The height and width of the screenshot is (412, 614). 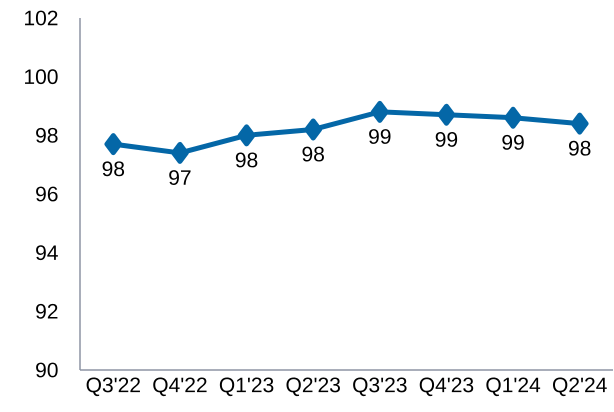 I want to click on y-tick-label: 102, so click(x=41, y=18).